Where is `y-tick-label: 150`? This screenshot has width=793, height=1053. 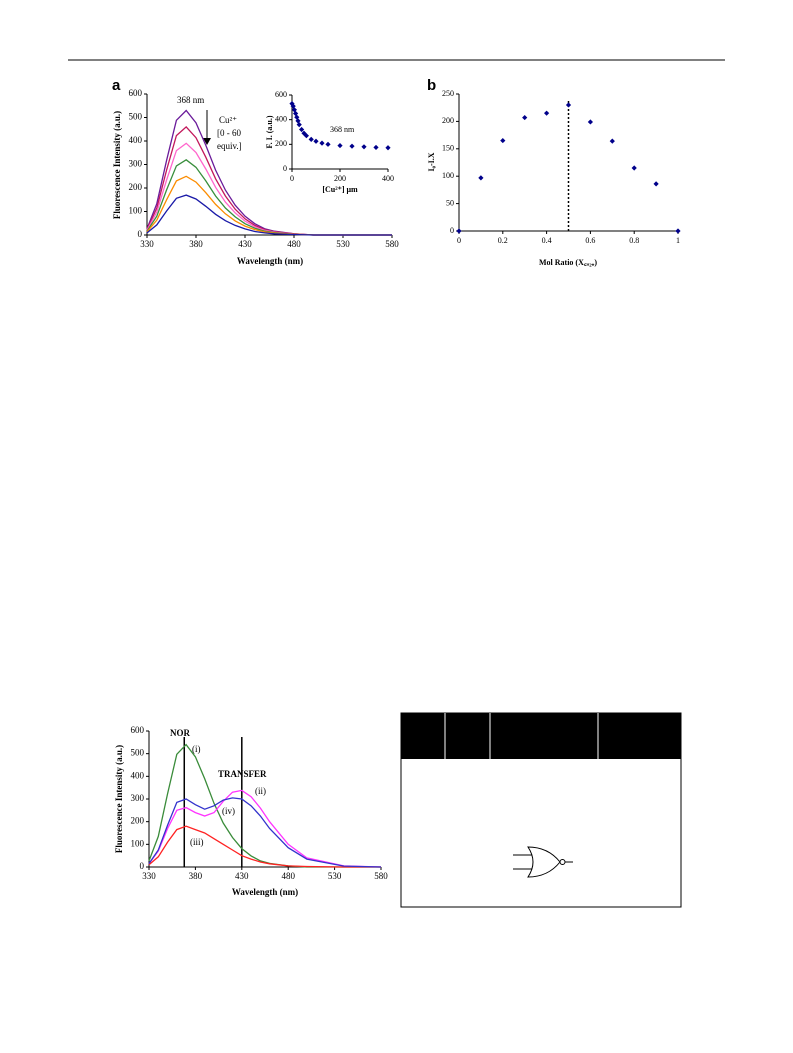 y-tick-label: 150 is located at coordinates (448, 148).